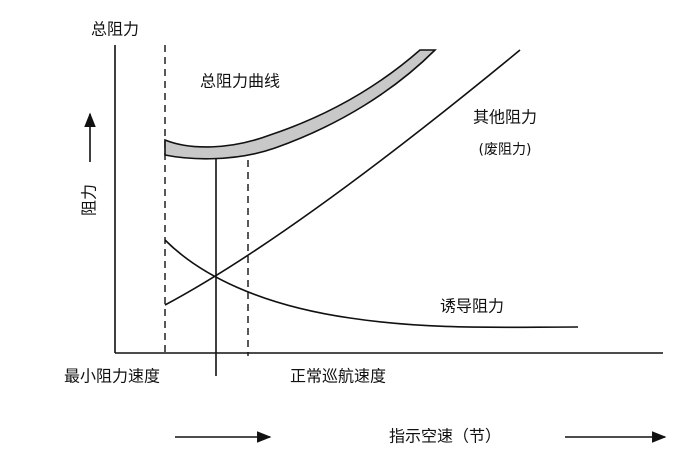 The height and width of the screenshot is (464, 700). I want to click on parasite-note: (废阻力), so click(505, 150).